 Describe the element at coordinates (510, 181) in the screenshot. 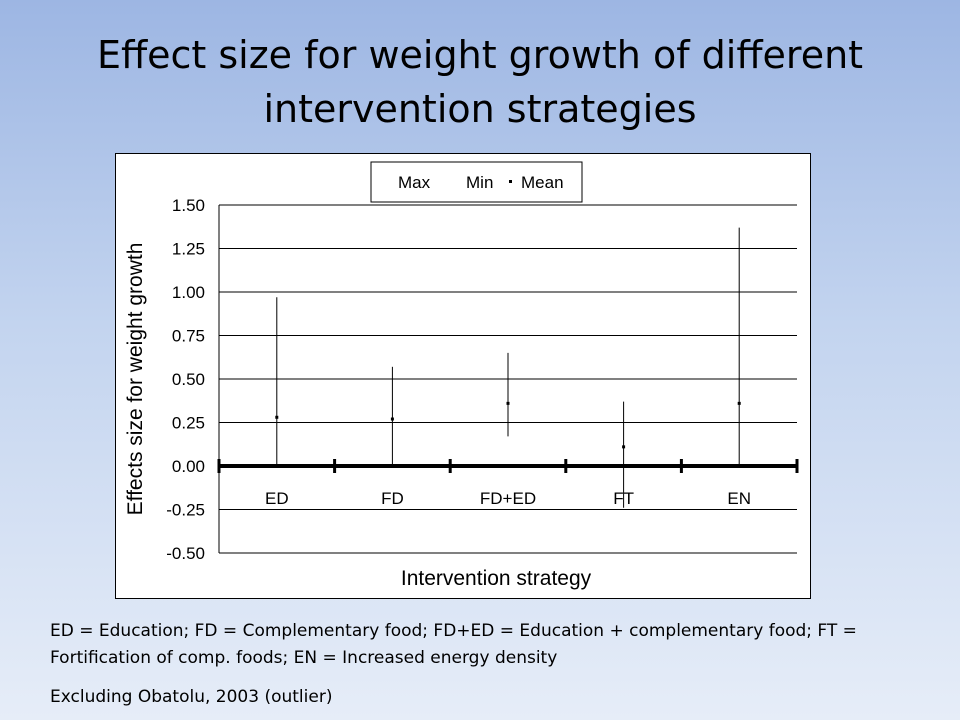

I see `legend-mean-marker` at that location.